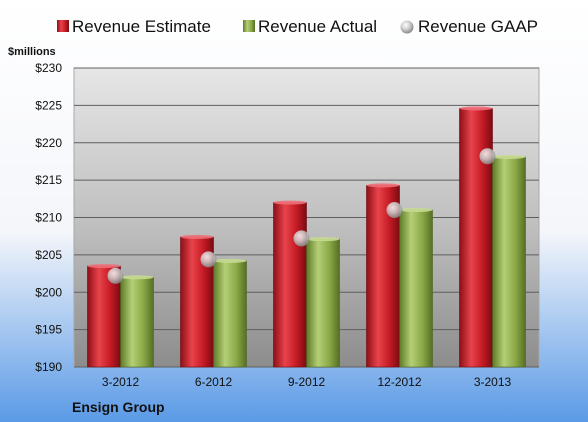 This screenshot has height=422, width=588. What do you see at coordinates (48, 180) in the screenshot?
I see `y-tick-label: $215` at bounding box center [48, 180].